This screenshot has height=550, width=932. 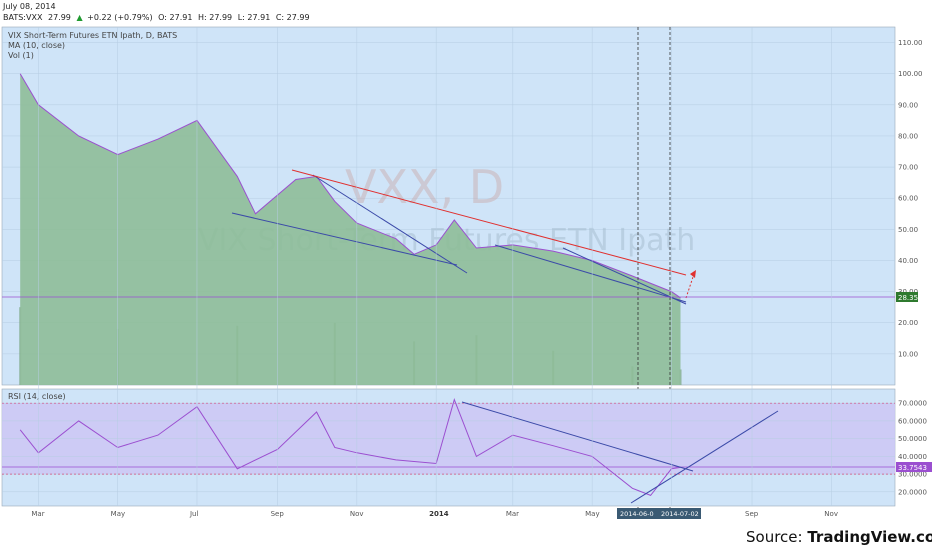 I want to click on header-open-label: O:, so click(x=162, y=17).